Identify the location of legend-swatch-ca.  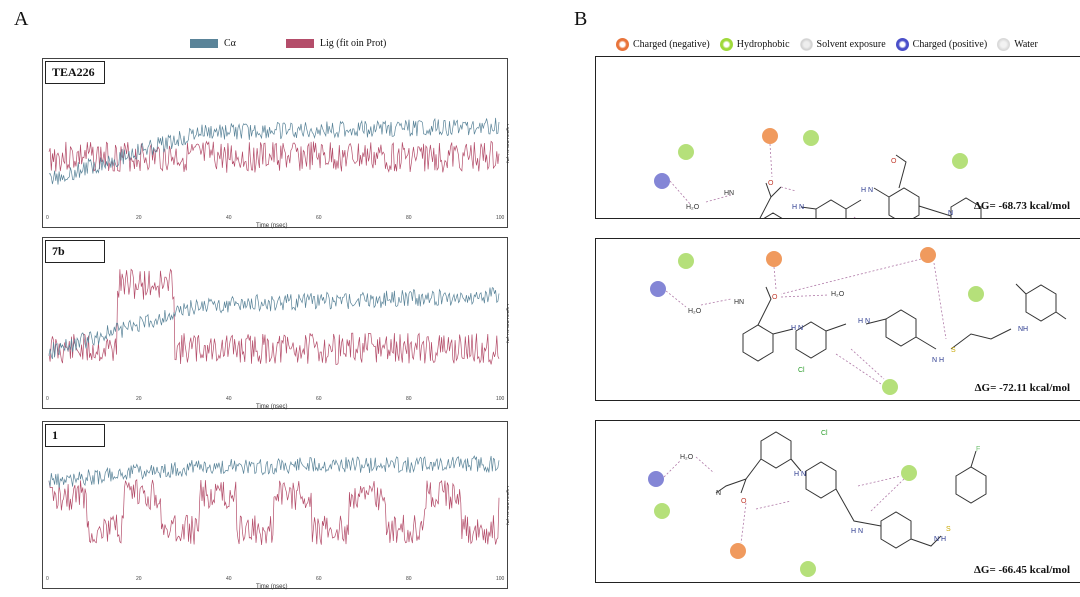
(204, 43).